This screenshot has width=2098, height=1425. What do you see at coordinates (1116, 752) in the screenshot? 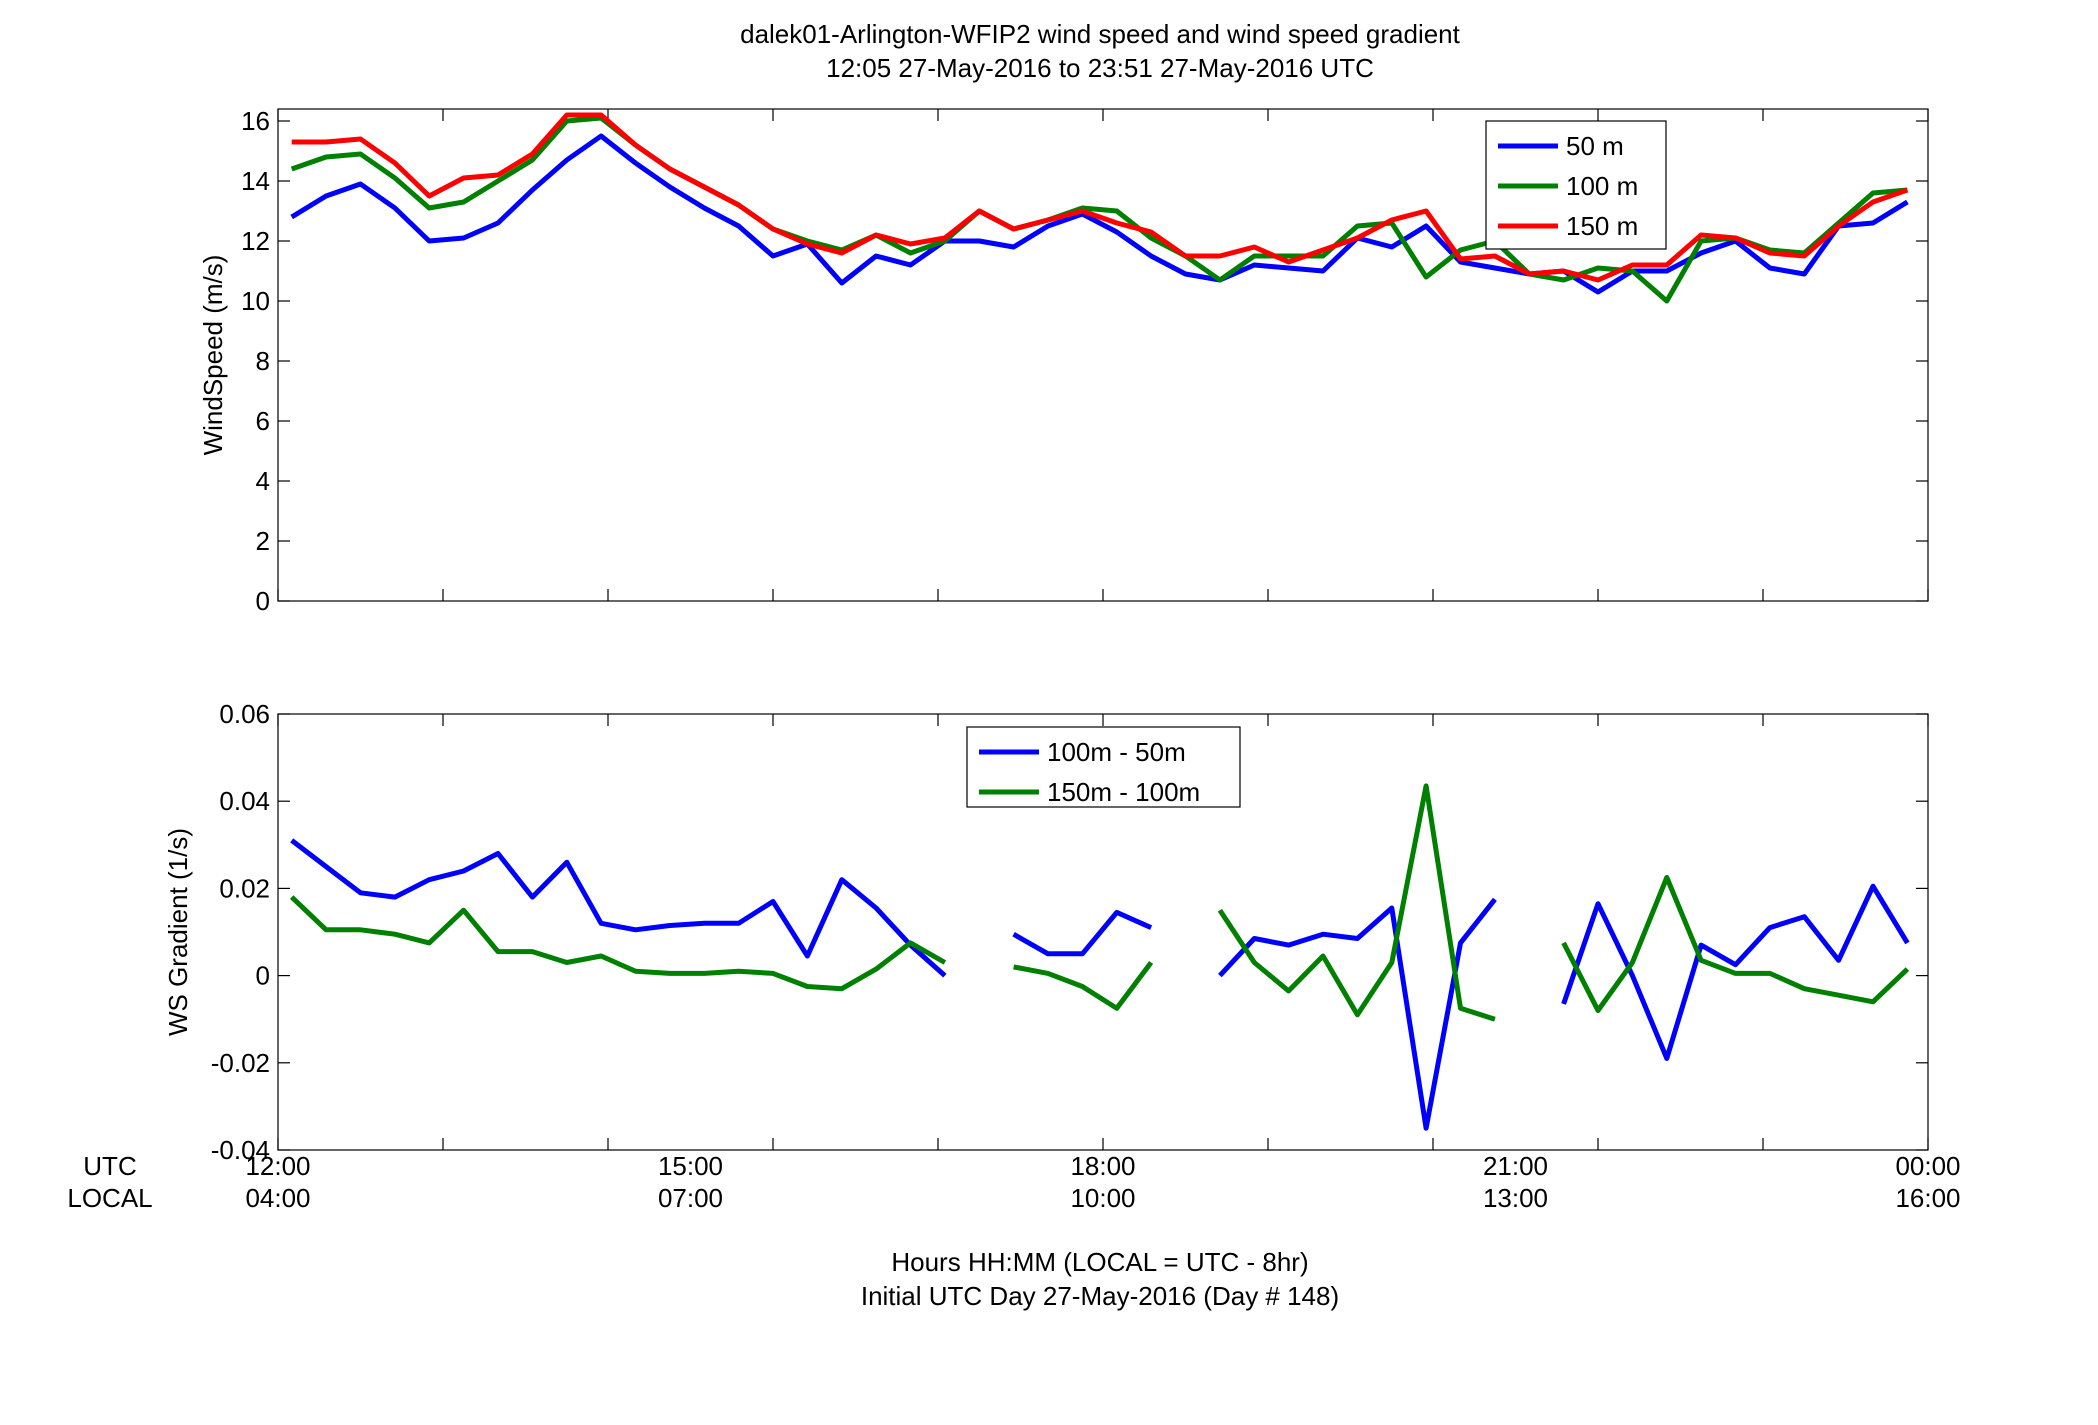
I see `legend-entry: 100m - 50m` at bounding box center [1116, 752].